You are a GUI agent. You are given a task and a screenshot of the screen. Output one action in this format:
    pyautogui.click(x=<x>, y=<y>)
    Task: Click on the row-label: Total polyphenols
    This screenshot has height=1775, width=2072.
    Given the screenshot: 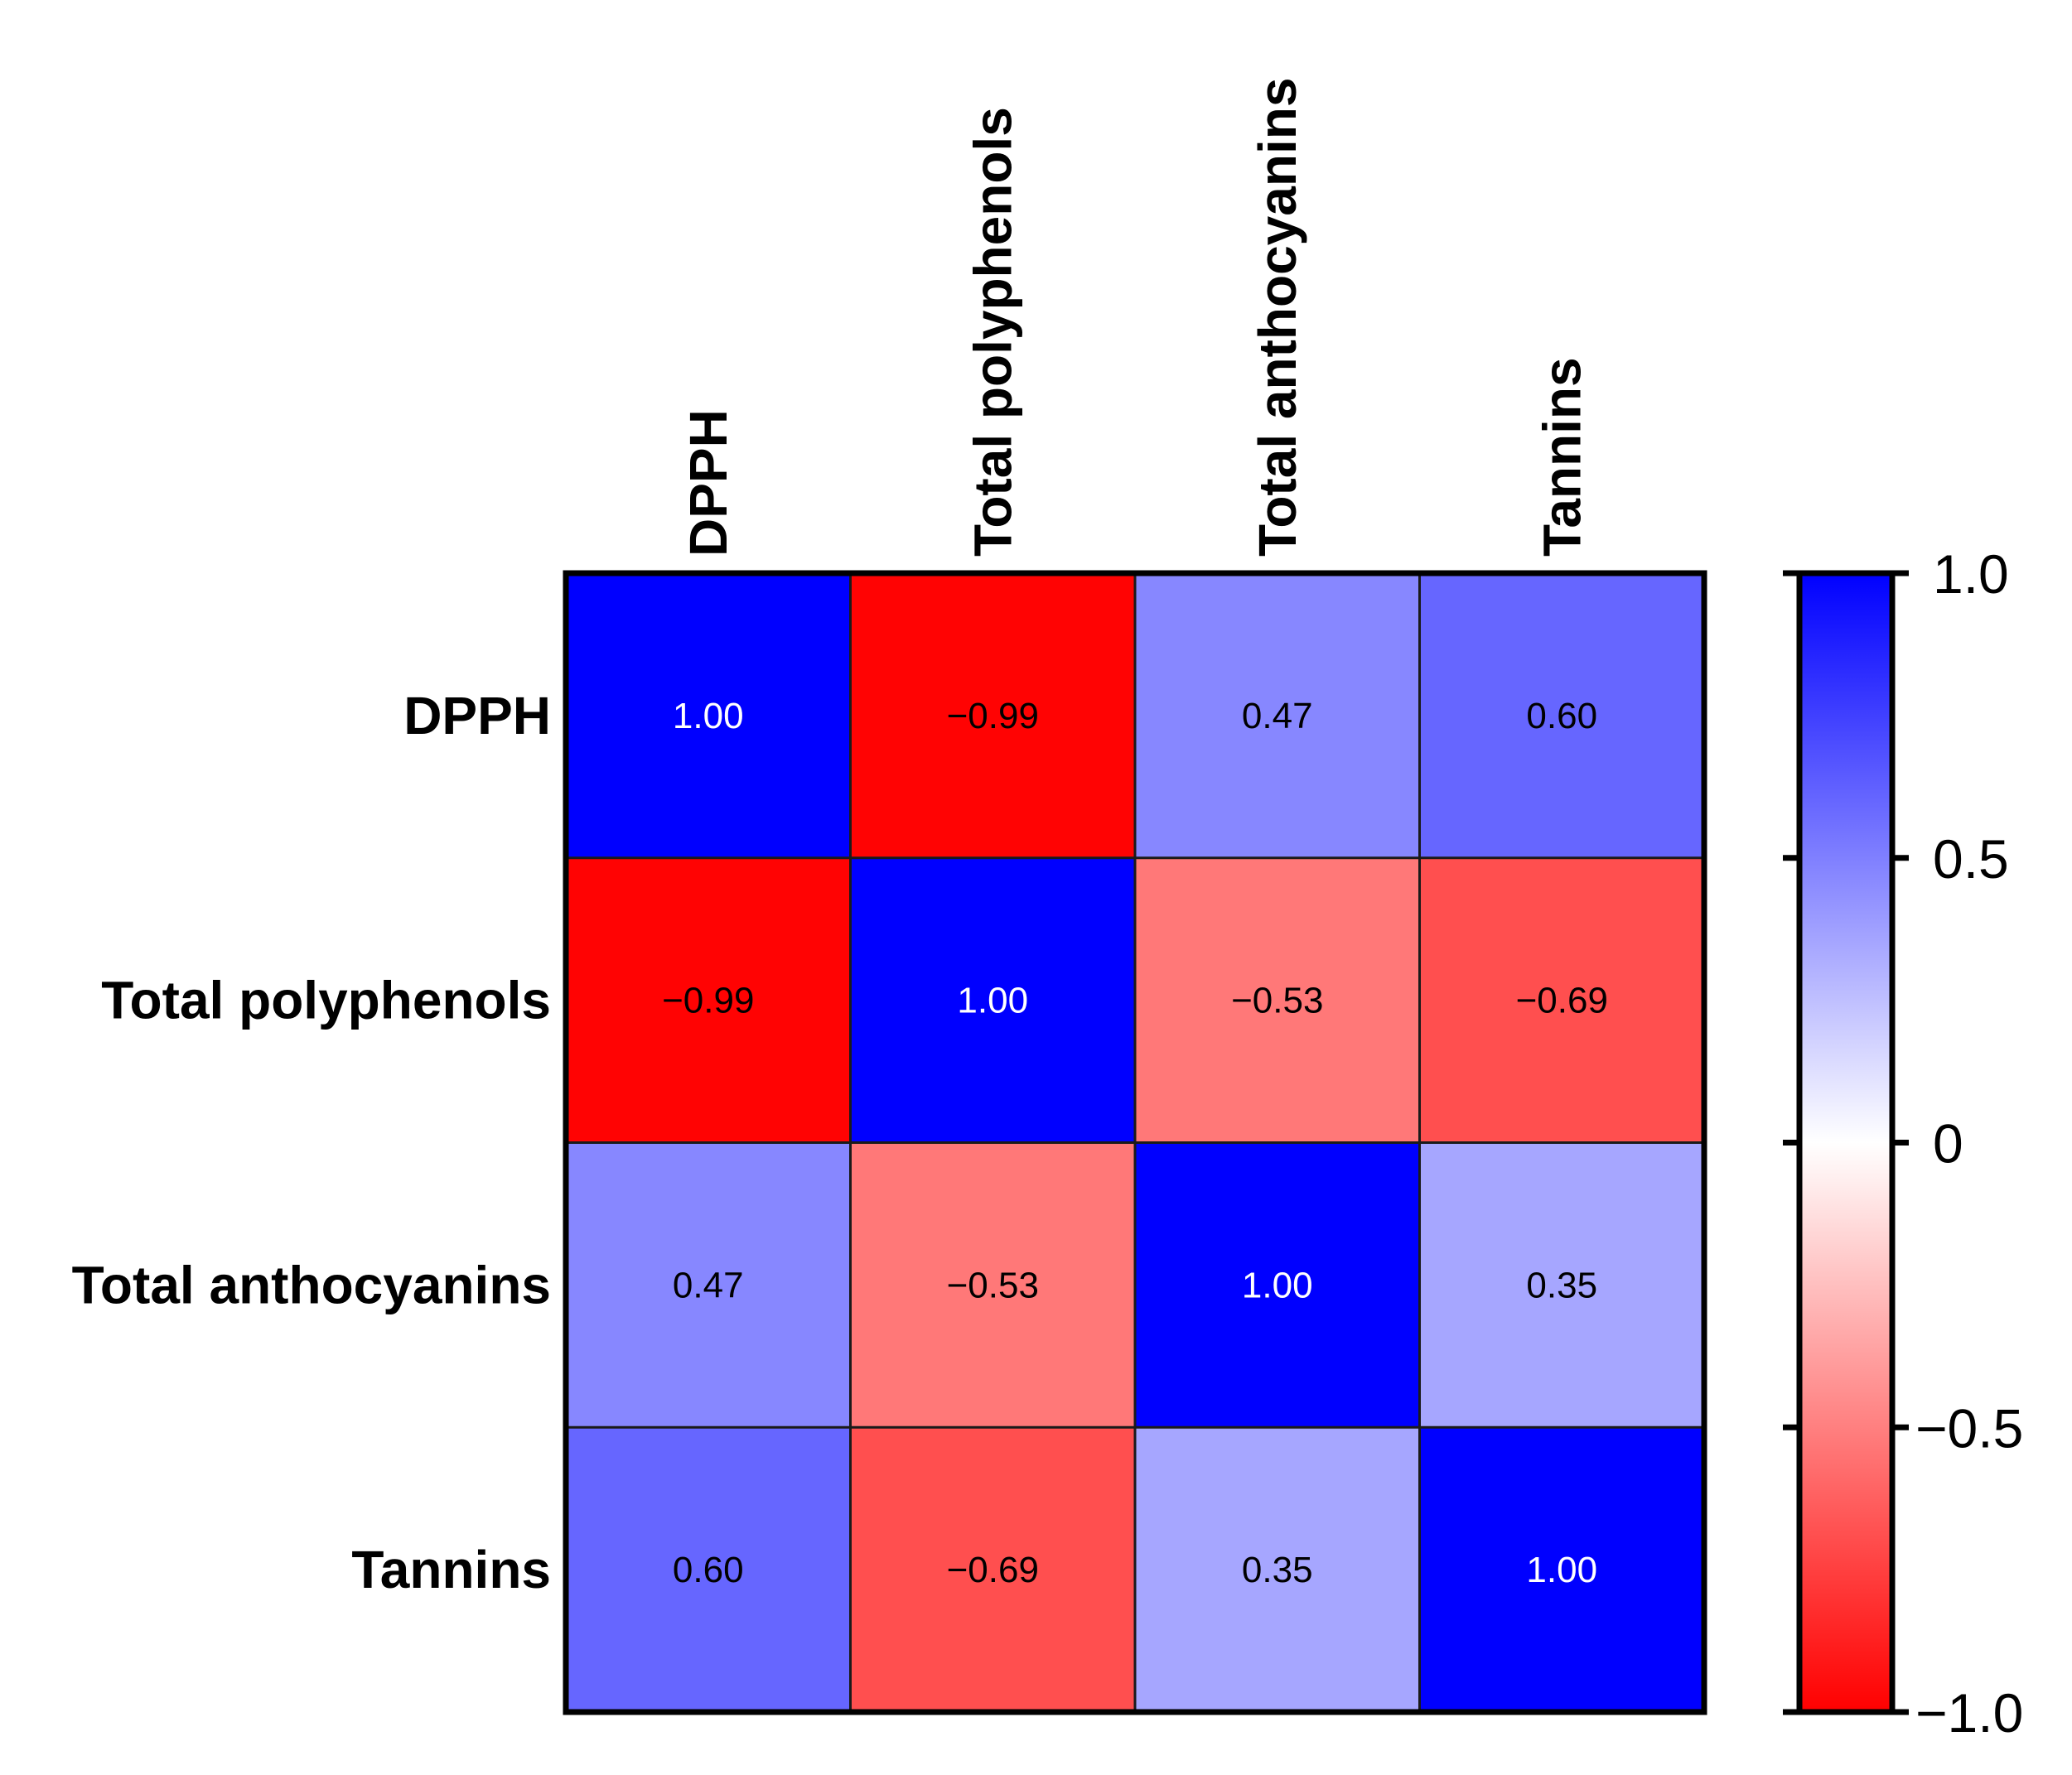 What is the action you would take?
    pyautogui.click(x=326, y=1000)
    